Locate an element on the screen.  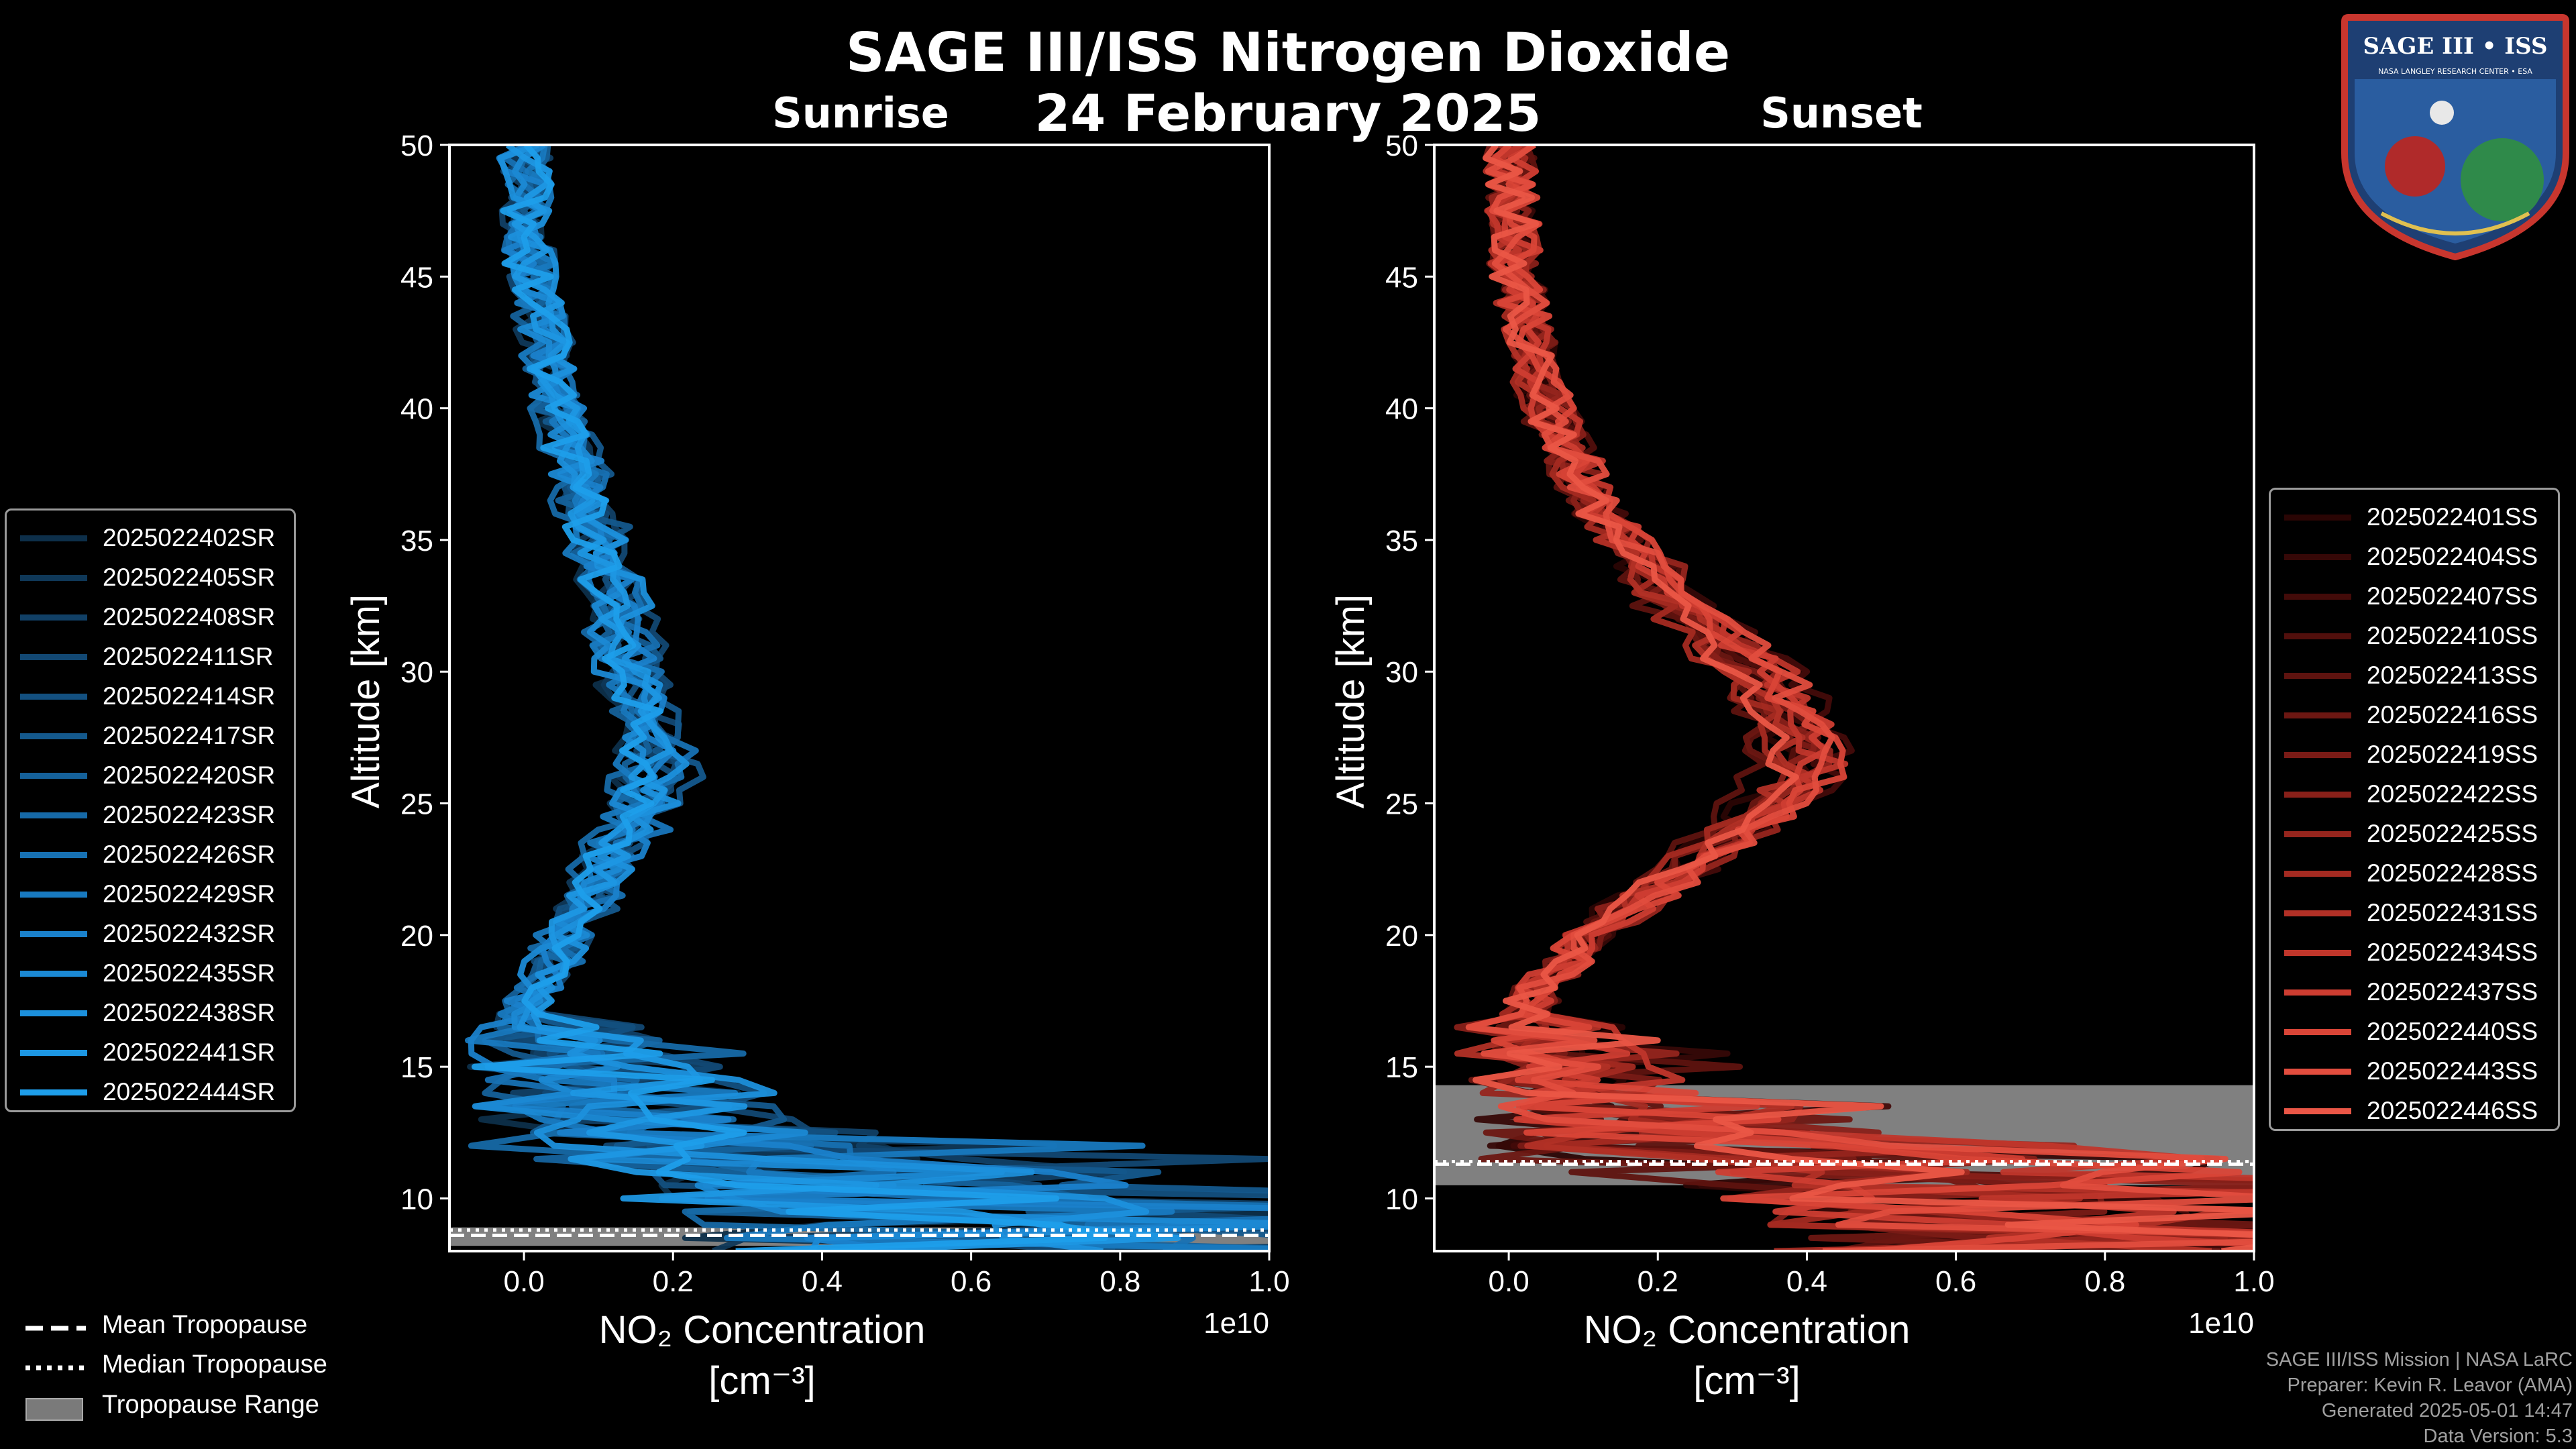
legend-label: 2025022404SS is located at coordinates (2452, 556).